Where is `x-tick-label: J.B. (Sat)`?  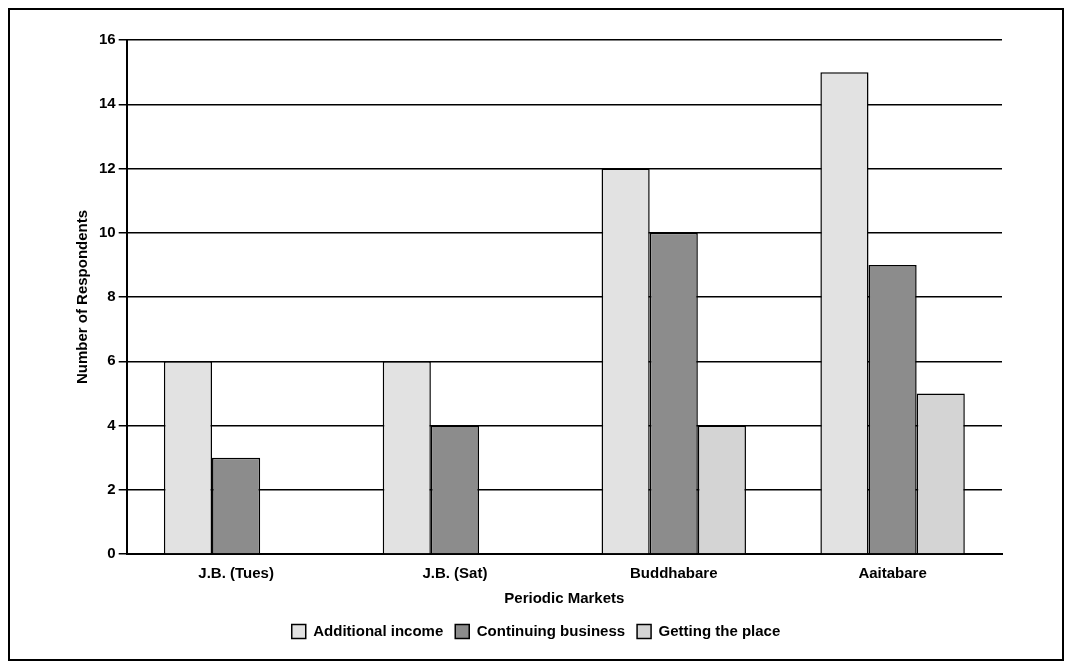 x-tick-label: J.B. (Sat) is located at coordinates (455, 573).